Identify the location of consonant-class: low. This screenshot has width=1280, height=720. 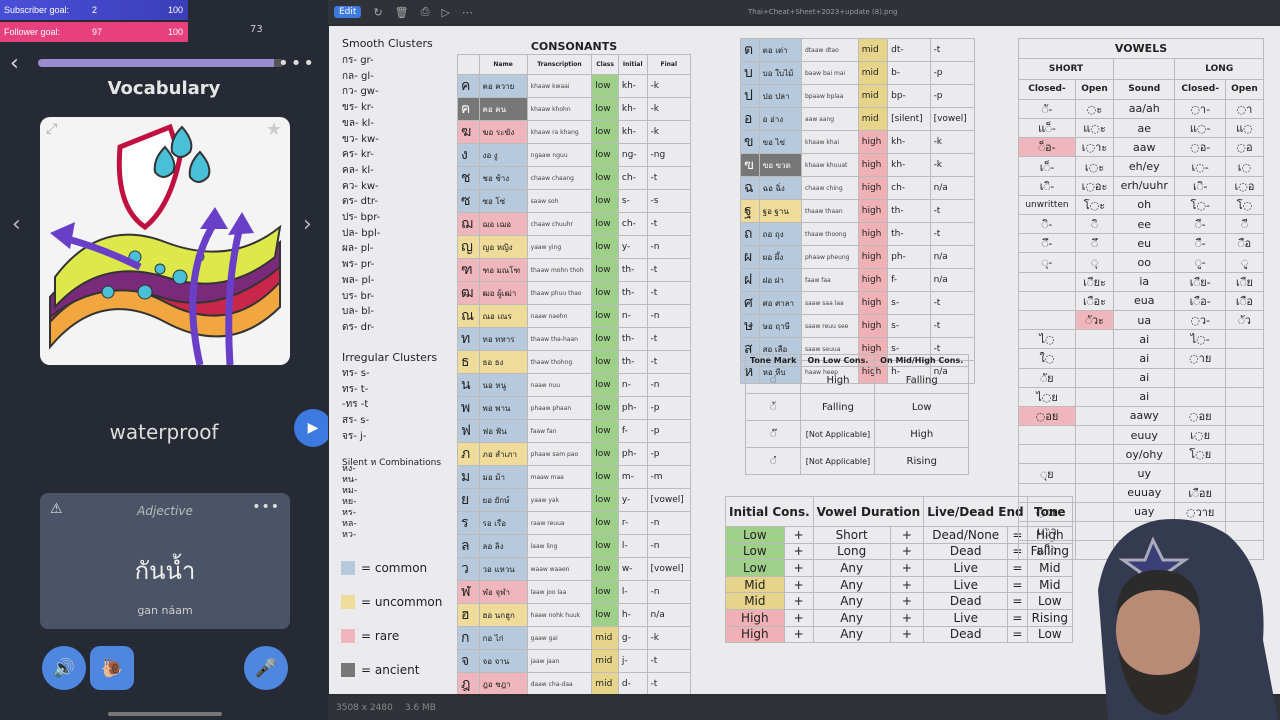
(605, 408).